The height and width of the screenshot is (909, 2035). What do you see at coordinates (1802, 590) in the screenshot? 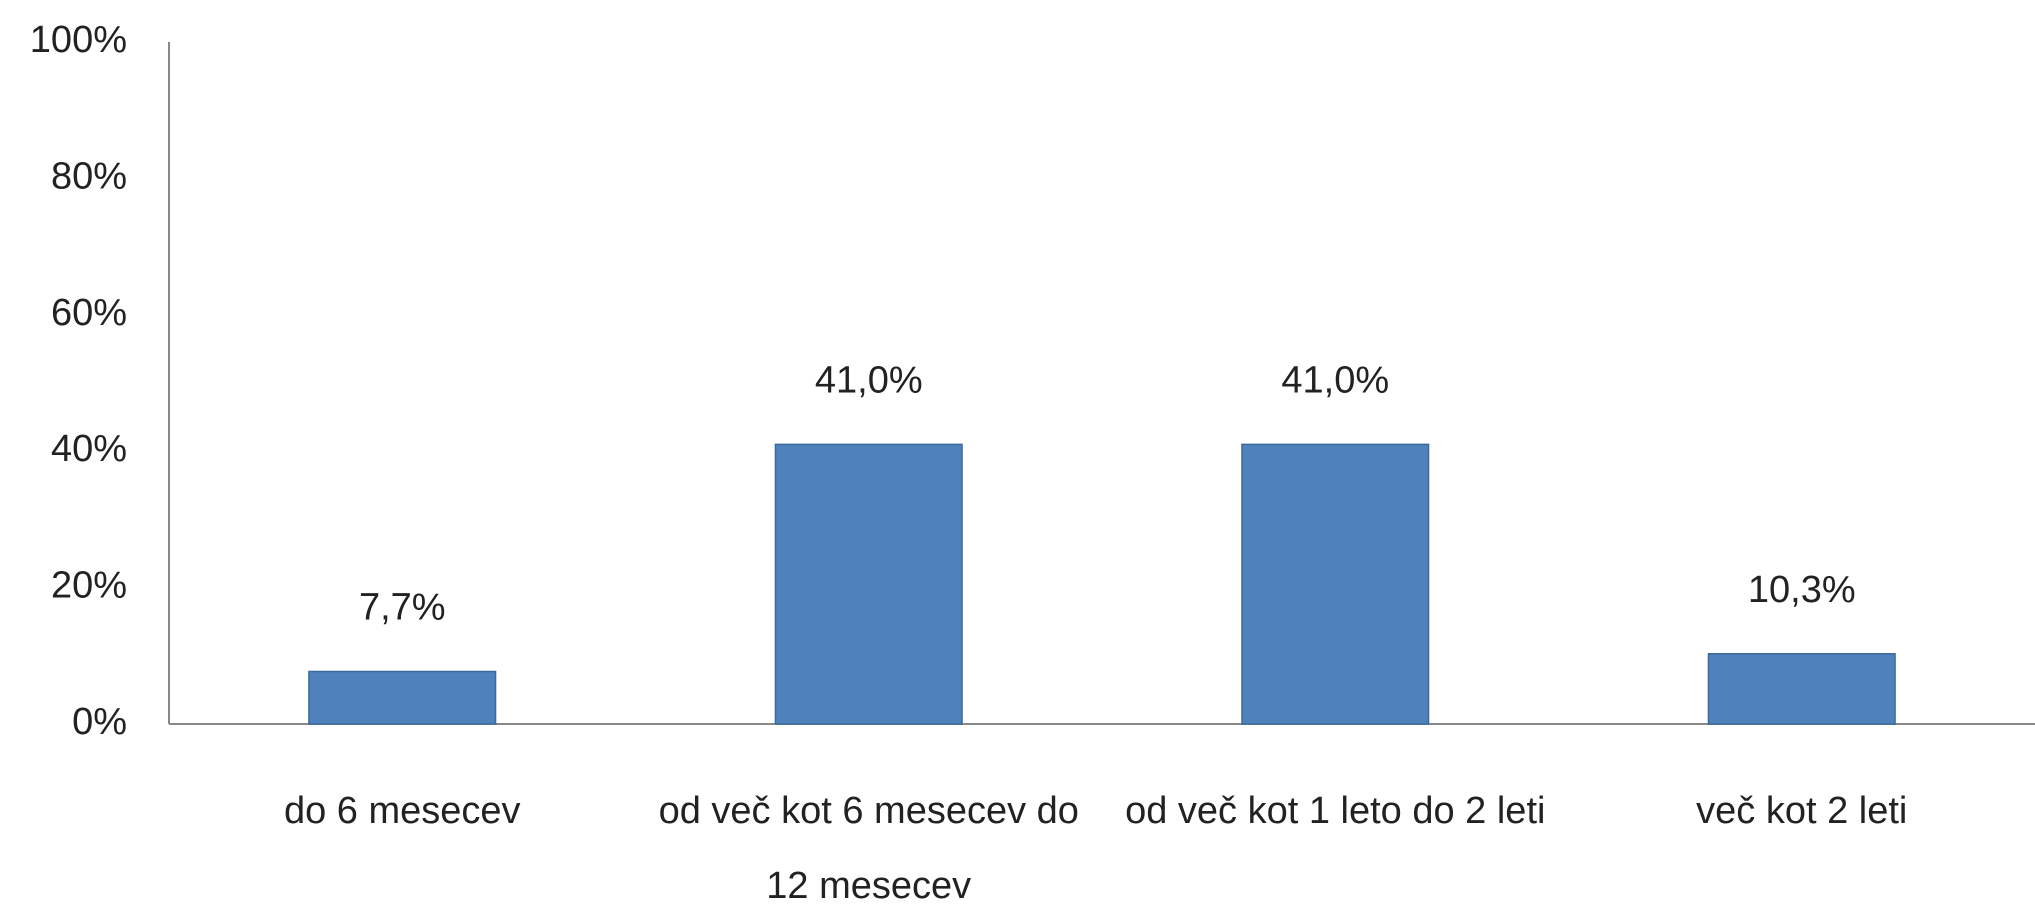
I see `data-label: 10,3%` at bounding box center [1802, 590].